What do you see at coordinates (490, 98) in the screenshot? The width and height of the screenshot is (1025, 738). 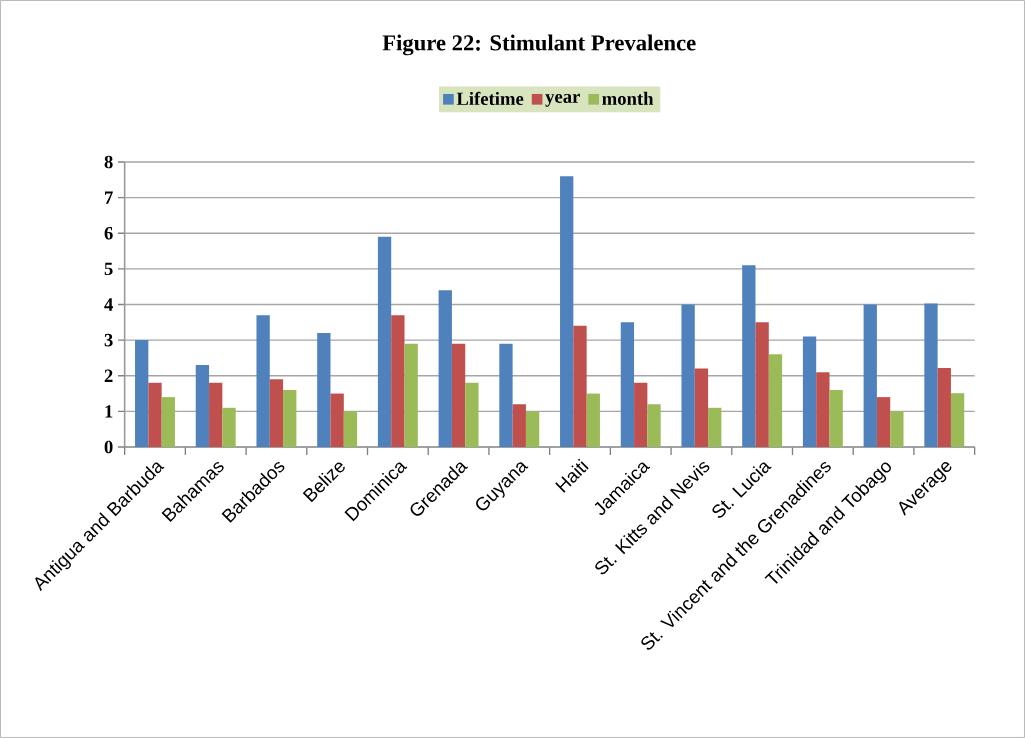 I see `legend-label: Lifetime` at bounding box center [490, 98].